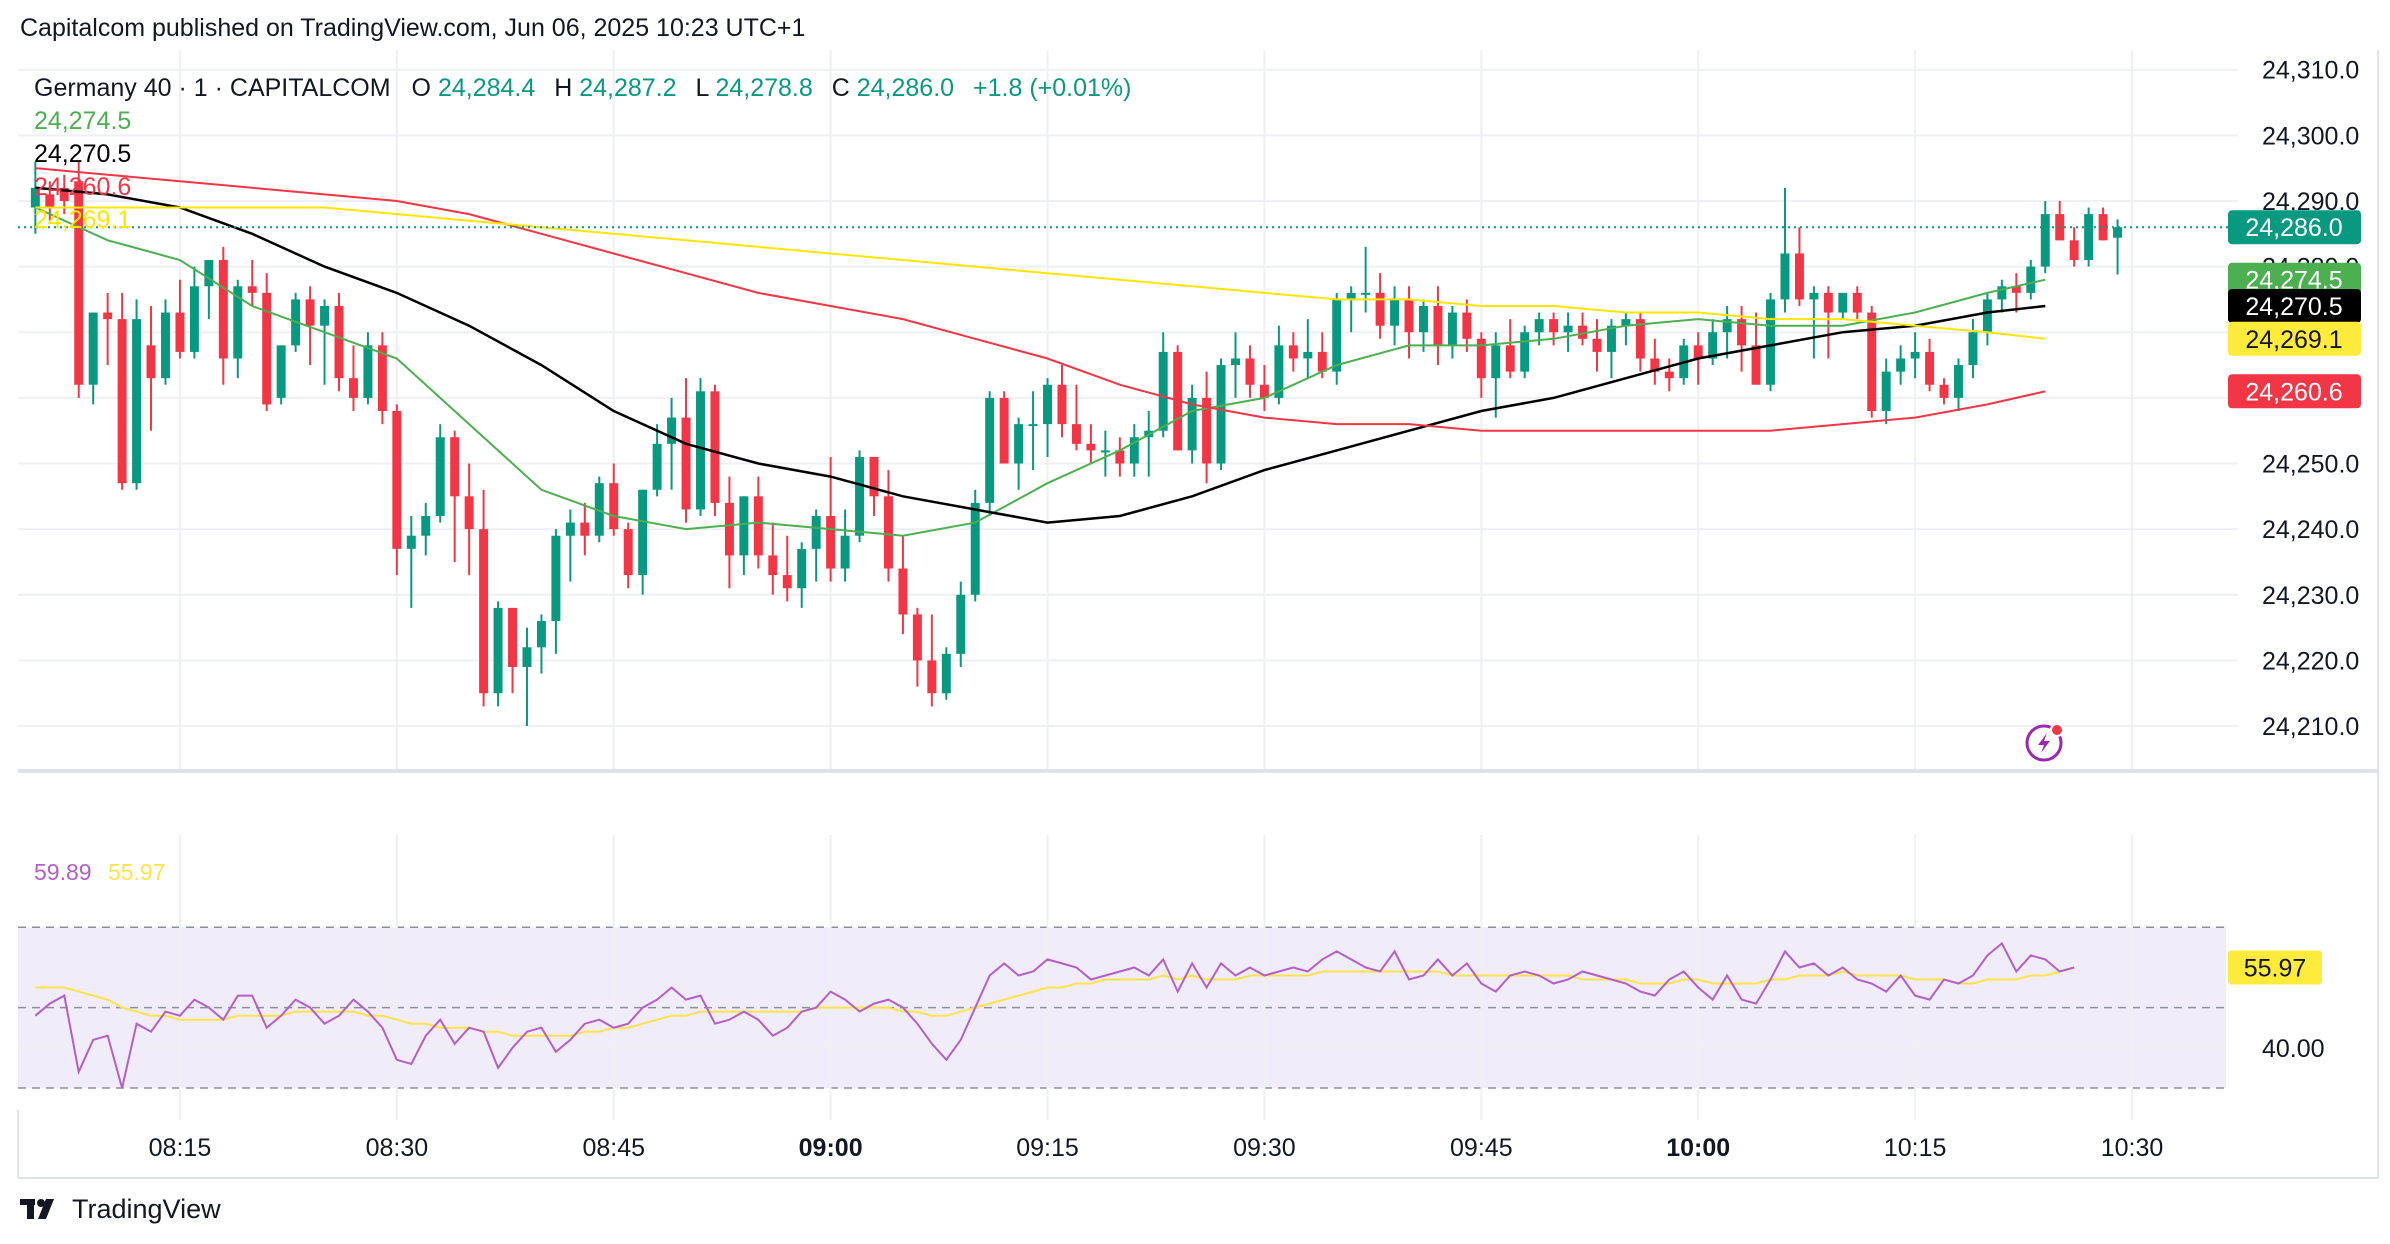 Image resolution: width=2390 pixels, height=1244 pixels. Describe the element at coordinates (1915, 1148) in the screenshot. I see `time-tick-label: 10:15` at that location.